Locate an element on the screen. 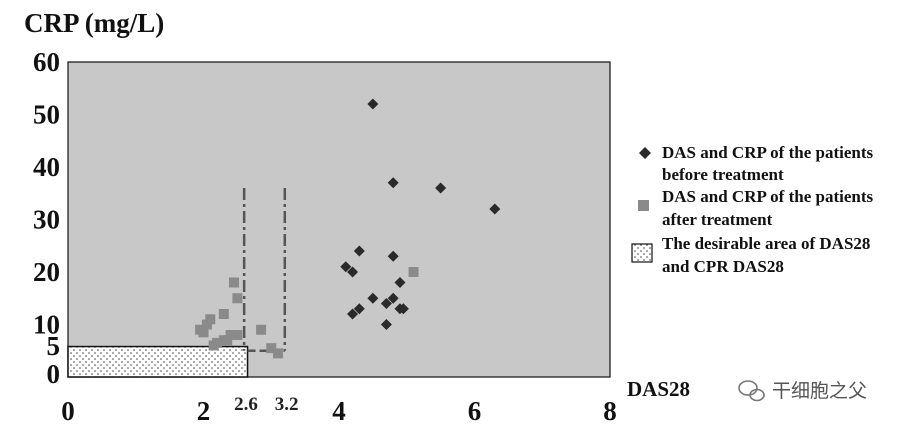  legend-diamond-marker is located at coordinates (645, 153).